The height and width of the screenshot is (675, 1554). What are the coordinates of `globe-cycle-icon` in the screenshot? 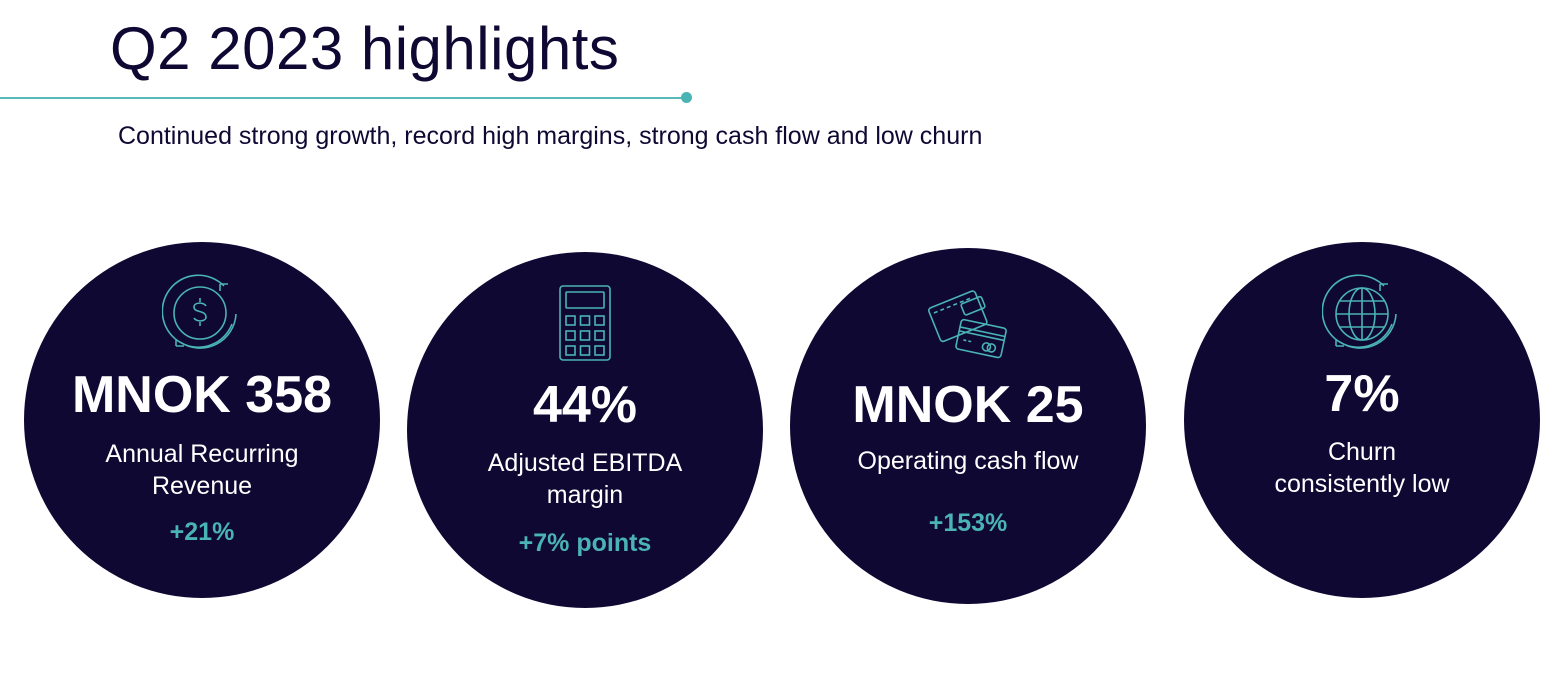 It's located at (1359, 311).